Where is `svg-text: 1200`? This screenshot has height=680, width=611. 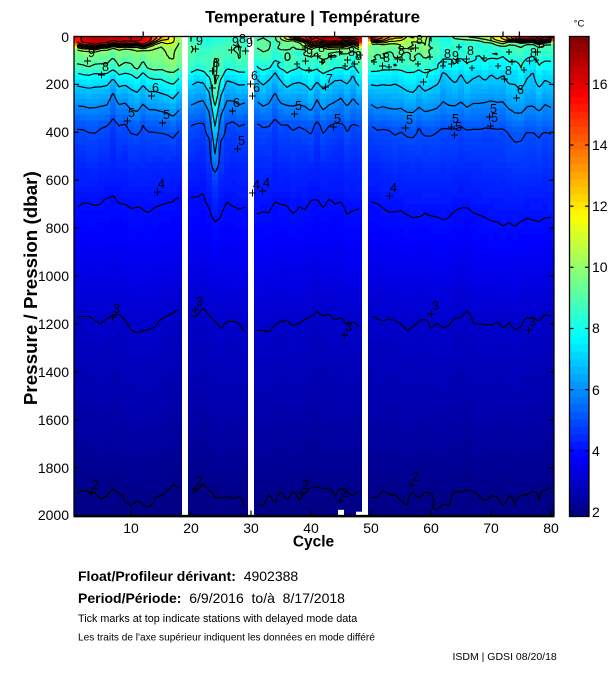
svg-text: 1200 is located at coordinates (53, 324).